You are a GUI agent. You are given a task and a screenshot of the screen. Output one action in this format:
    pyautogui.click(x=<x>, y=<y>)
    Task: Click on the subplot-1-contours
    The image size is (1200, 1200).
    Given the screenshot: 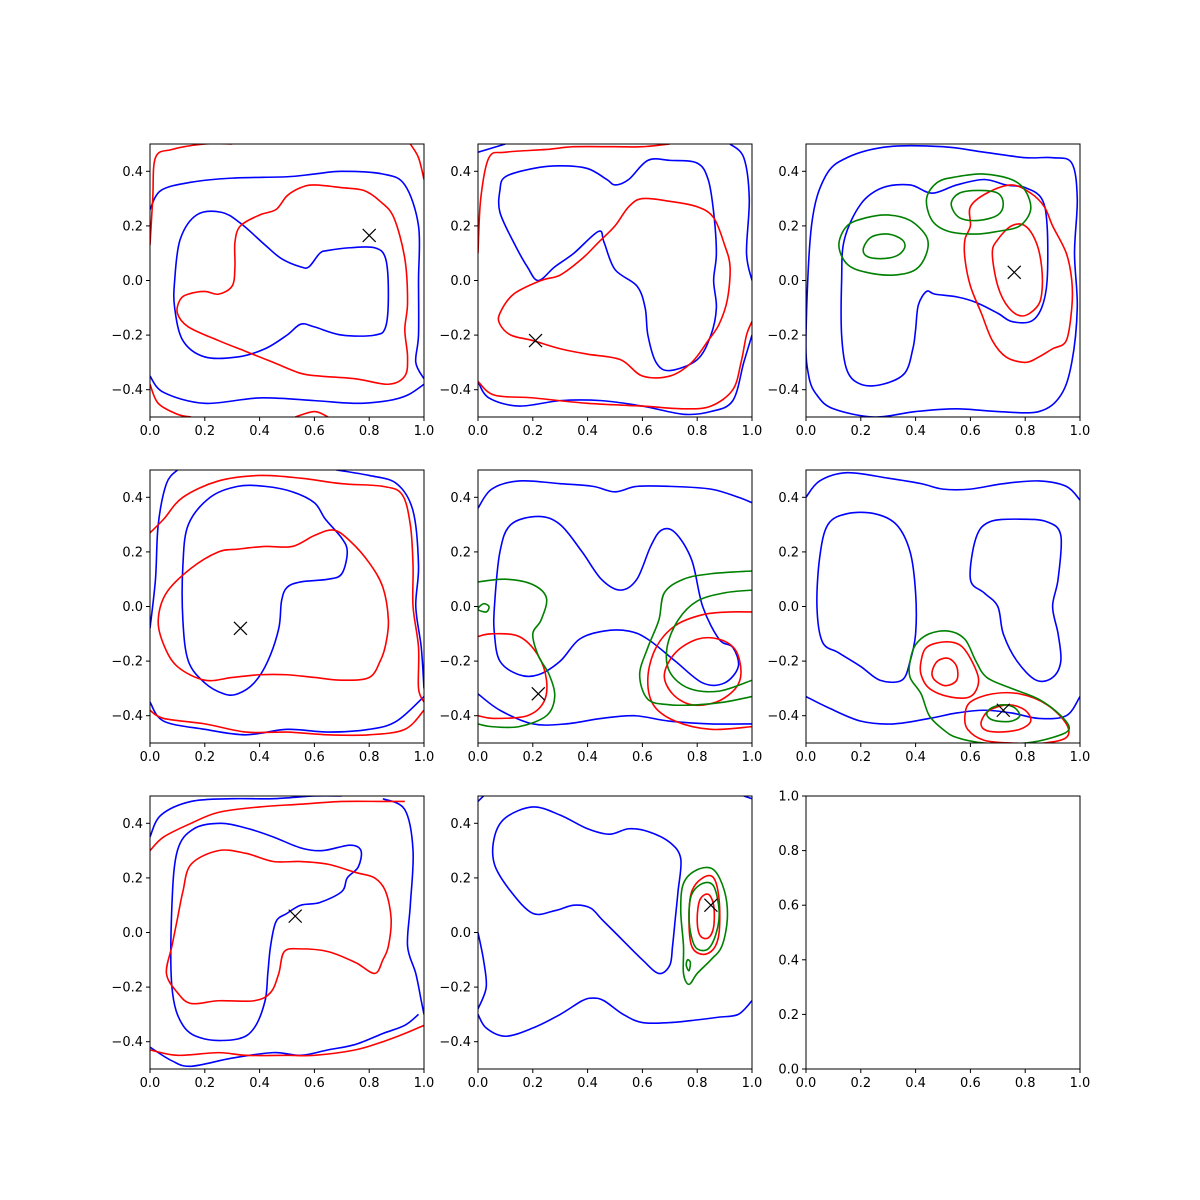 What is the action you would take?
    pyautogui.click(x=287, y=280)
    